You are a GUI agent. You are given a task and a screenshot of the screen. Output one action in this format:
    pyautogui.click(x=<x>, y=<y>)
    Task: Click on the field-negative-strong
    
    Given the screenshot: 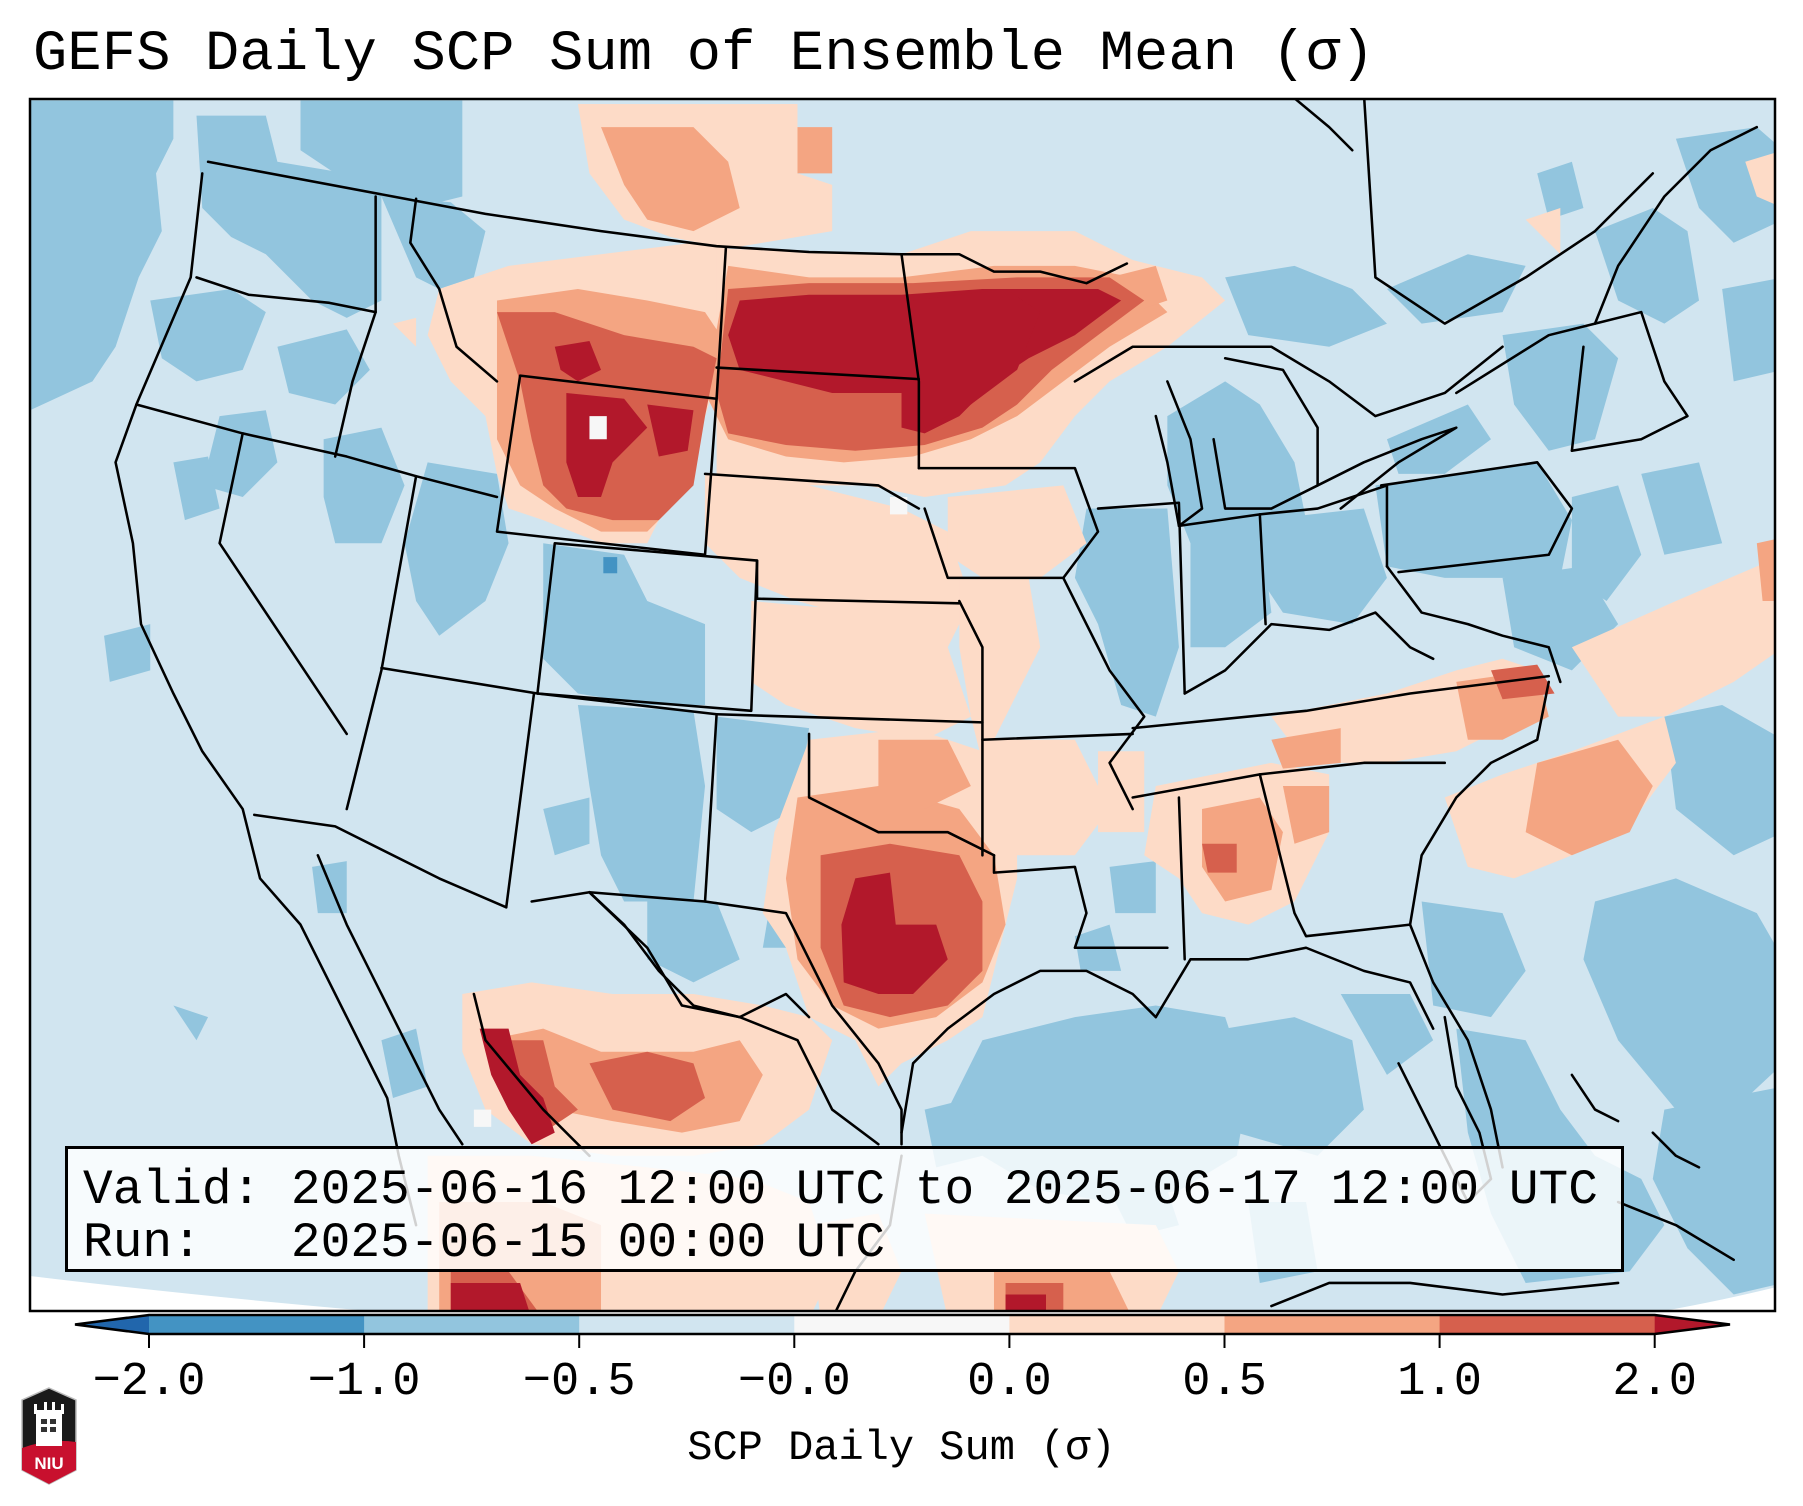 What is the action you would take?
    pyautogui.click(x=610, y=565)
    